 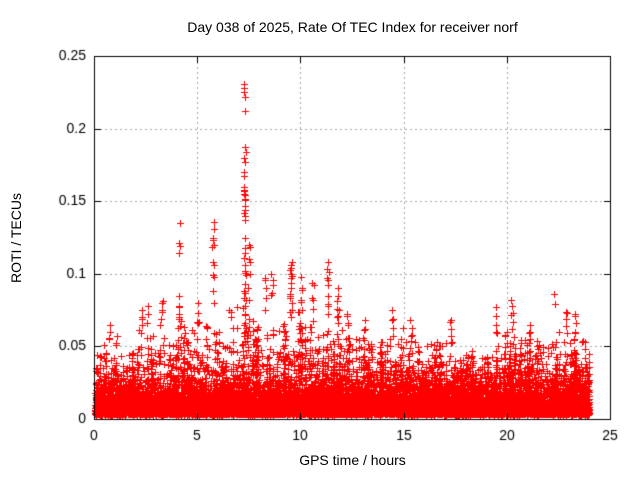 What do you see at coordinates (352, 460) in the screenshot?
I see `x-axis-label: GPS time / hours` at bounding box center [352, 460].